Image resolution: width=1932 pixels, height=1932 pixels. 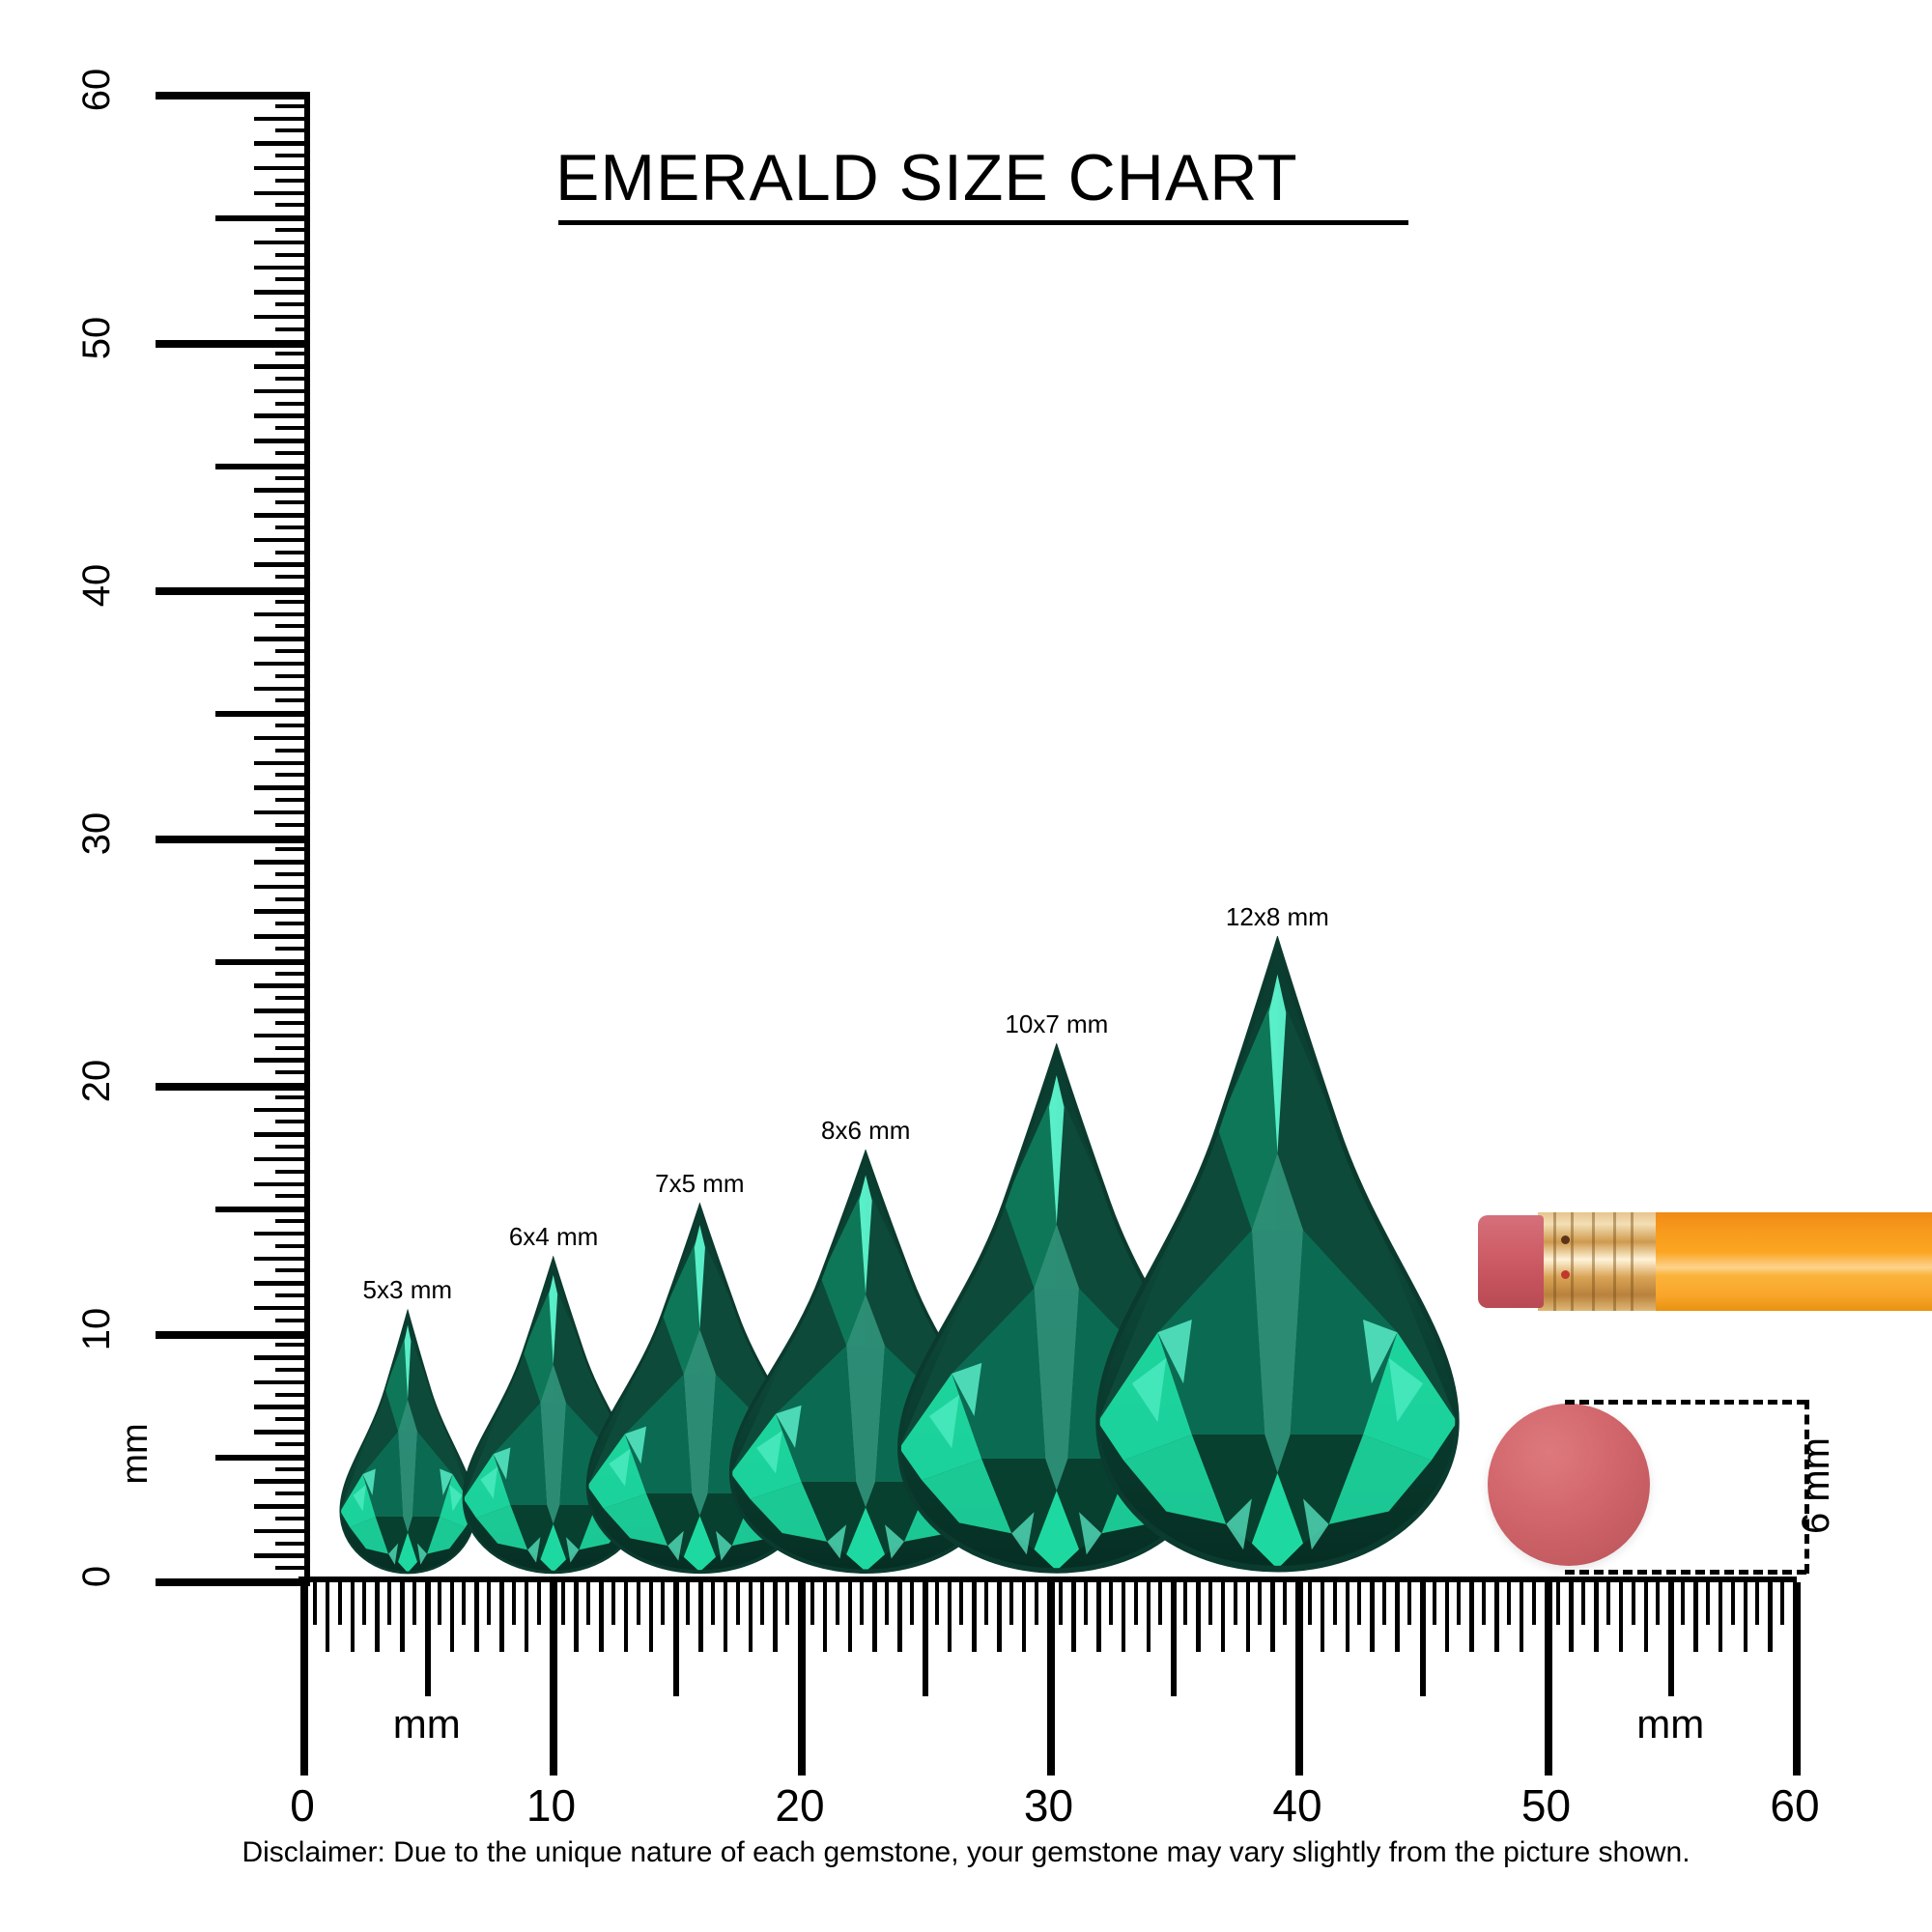 I want to click on horizontal-ruler-label-10: 10, so click(x=551, y=1805).